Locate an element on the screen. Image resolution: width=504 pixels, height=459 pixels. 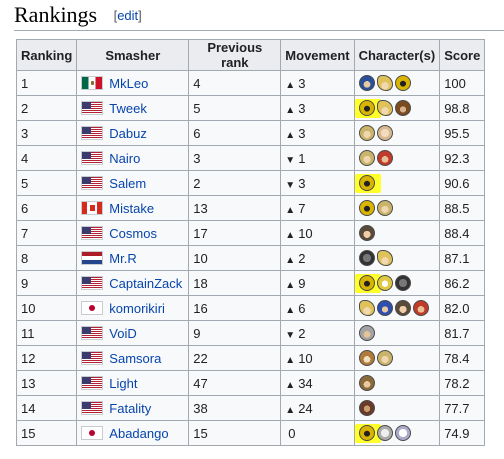
rank-cell: 12 is located at coordinates (46, 358).